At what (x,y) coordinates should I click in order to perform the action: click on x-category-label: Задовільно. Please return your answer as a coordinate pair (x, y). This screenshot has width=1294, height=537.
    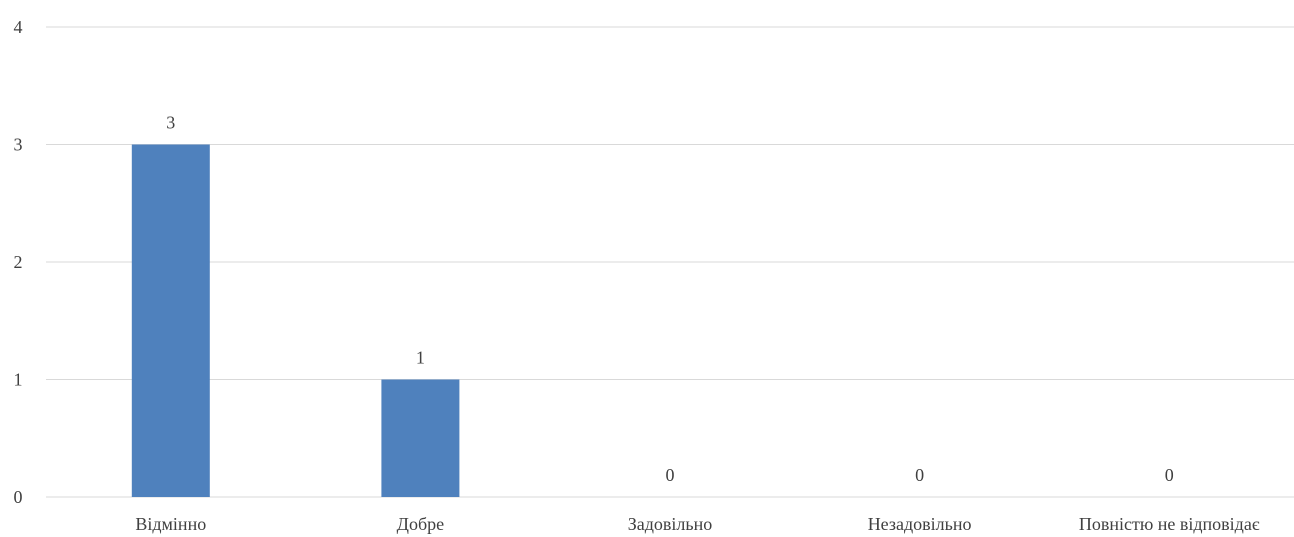
    Looking at the image, I should click on (670, 524).